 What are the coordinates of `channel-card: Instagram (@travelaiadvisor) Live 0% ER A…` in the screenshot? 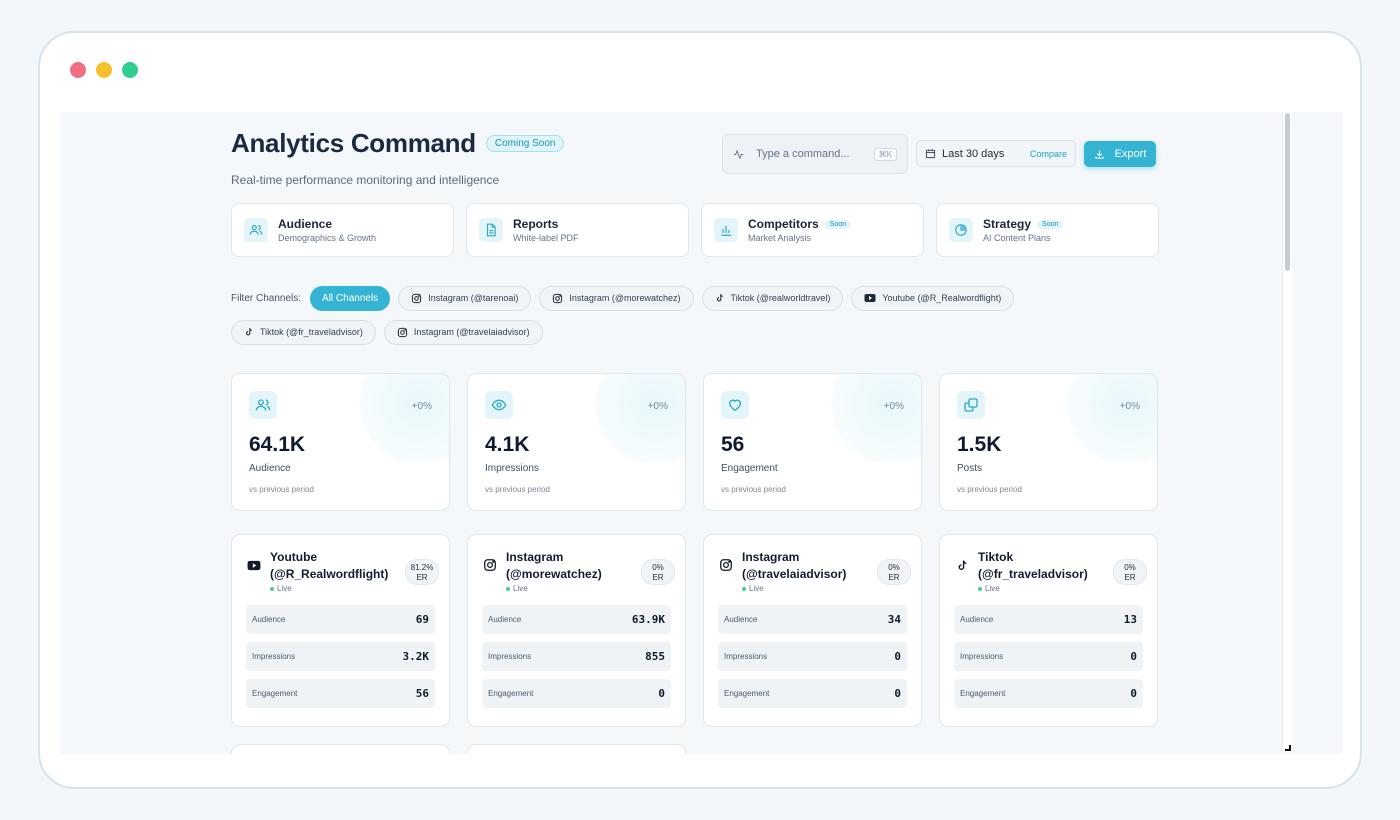 It's located at (812, 630).